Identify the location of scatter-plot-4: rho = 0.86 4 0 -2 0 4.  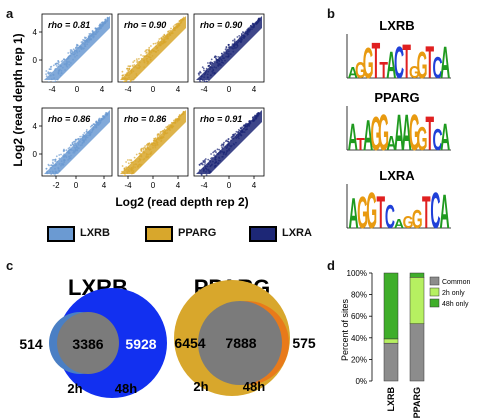
(73, 148).